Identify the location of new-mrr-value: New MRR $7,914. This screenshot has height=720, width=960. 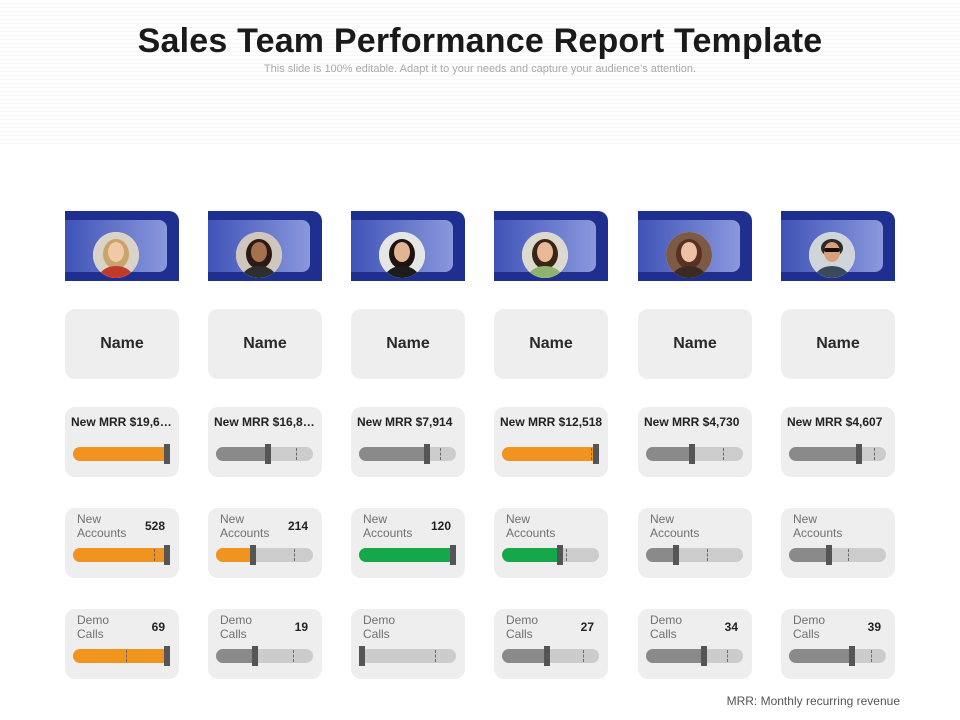
(405, 422).